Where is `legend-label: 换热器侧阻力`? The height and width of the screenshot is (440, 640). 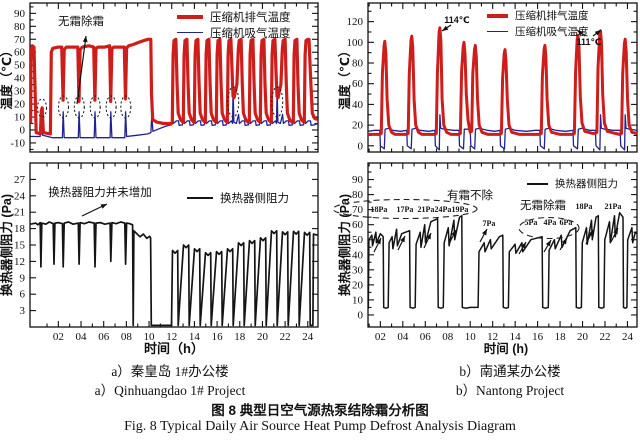
legend-label: 换热器侧阻力 is located at coordinates (586, 184).